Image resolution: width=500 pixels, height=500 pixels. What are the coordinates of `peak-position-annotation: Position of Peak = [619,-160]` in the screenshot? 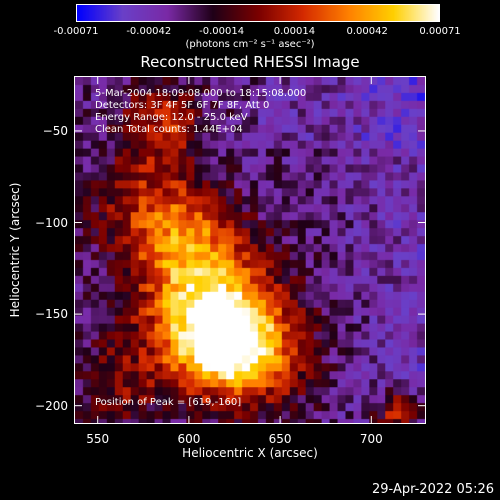 It's located at (168, 402).